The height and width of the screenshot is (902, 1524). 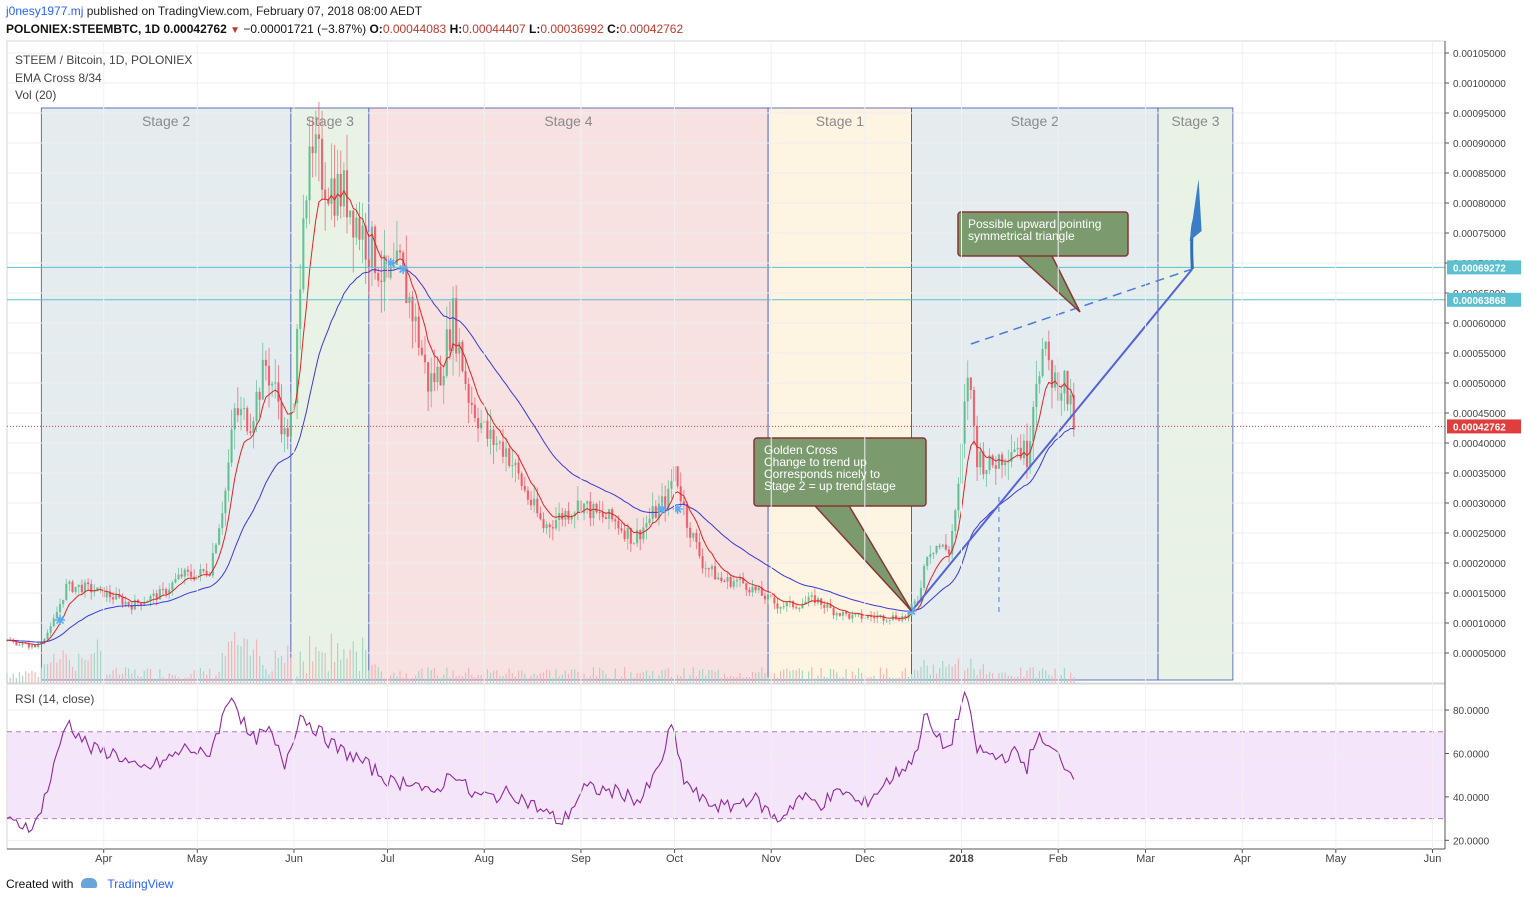 What do you see at coordinates (1479, 384) in the screenshot?
I see `price-tick-label: 0.00050000` at bounding box center [1479, 384].